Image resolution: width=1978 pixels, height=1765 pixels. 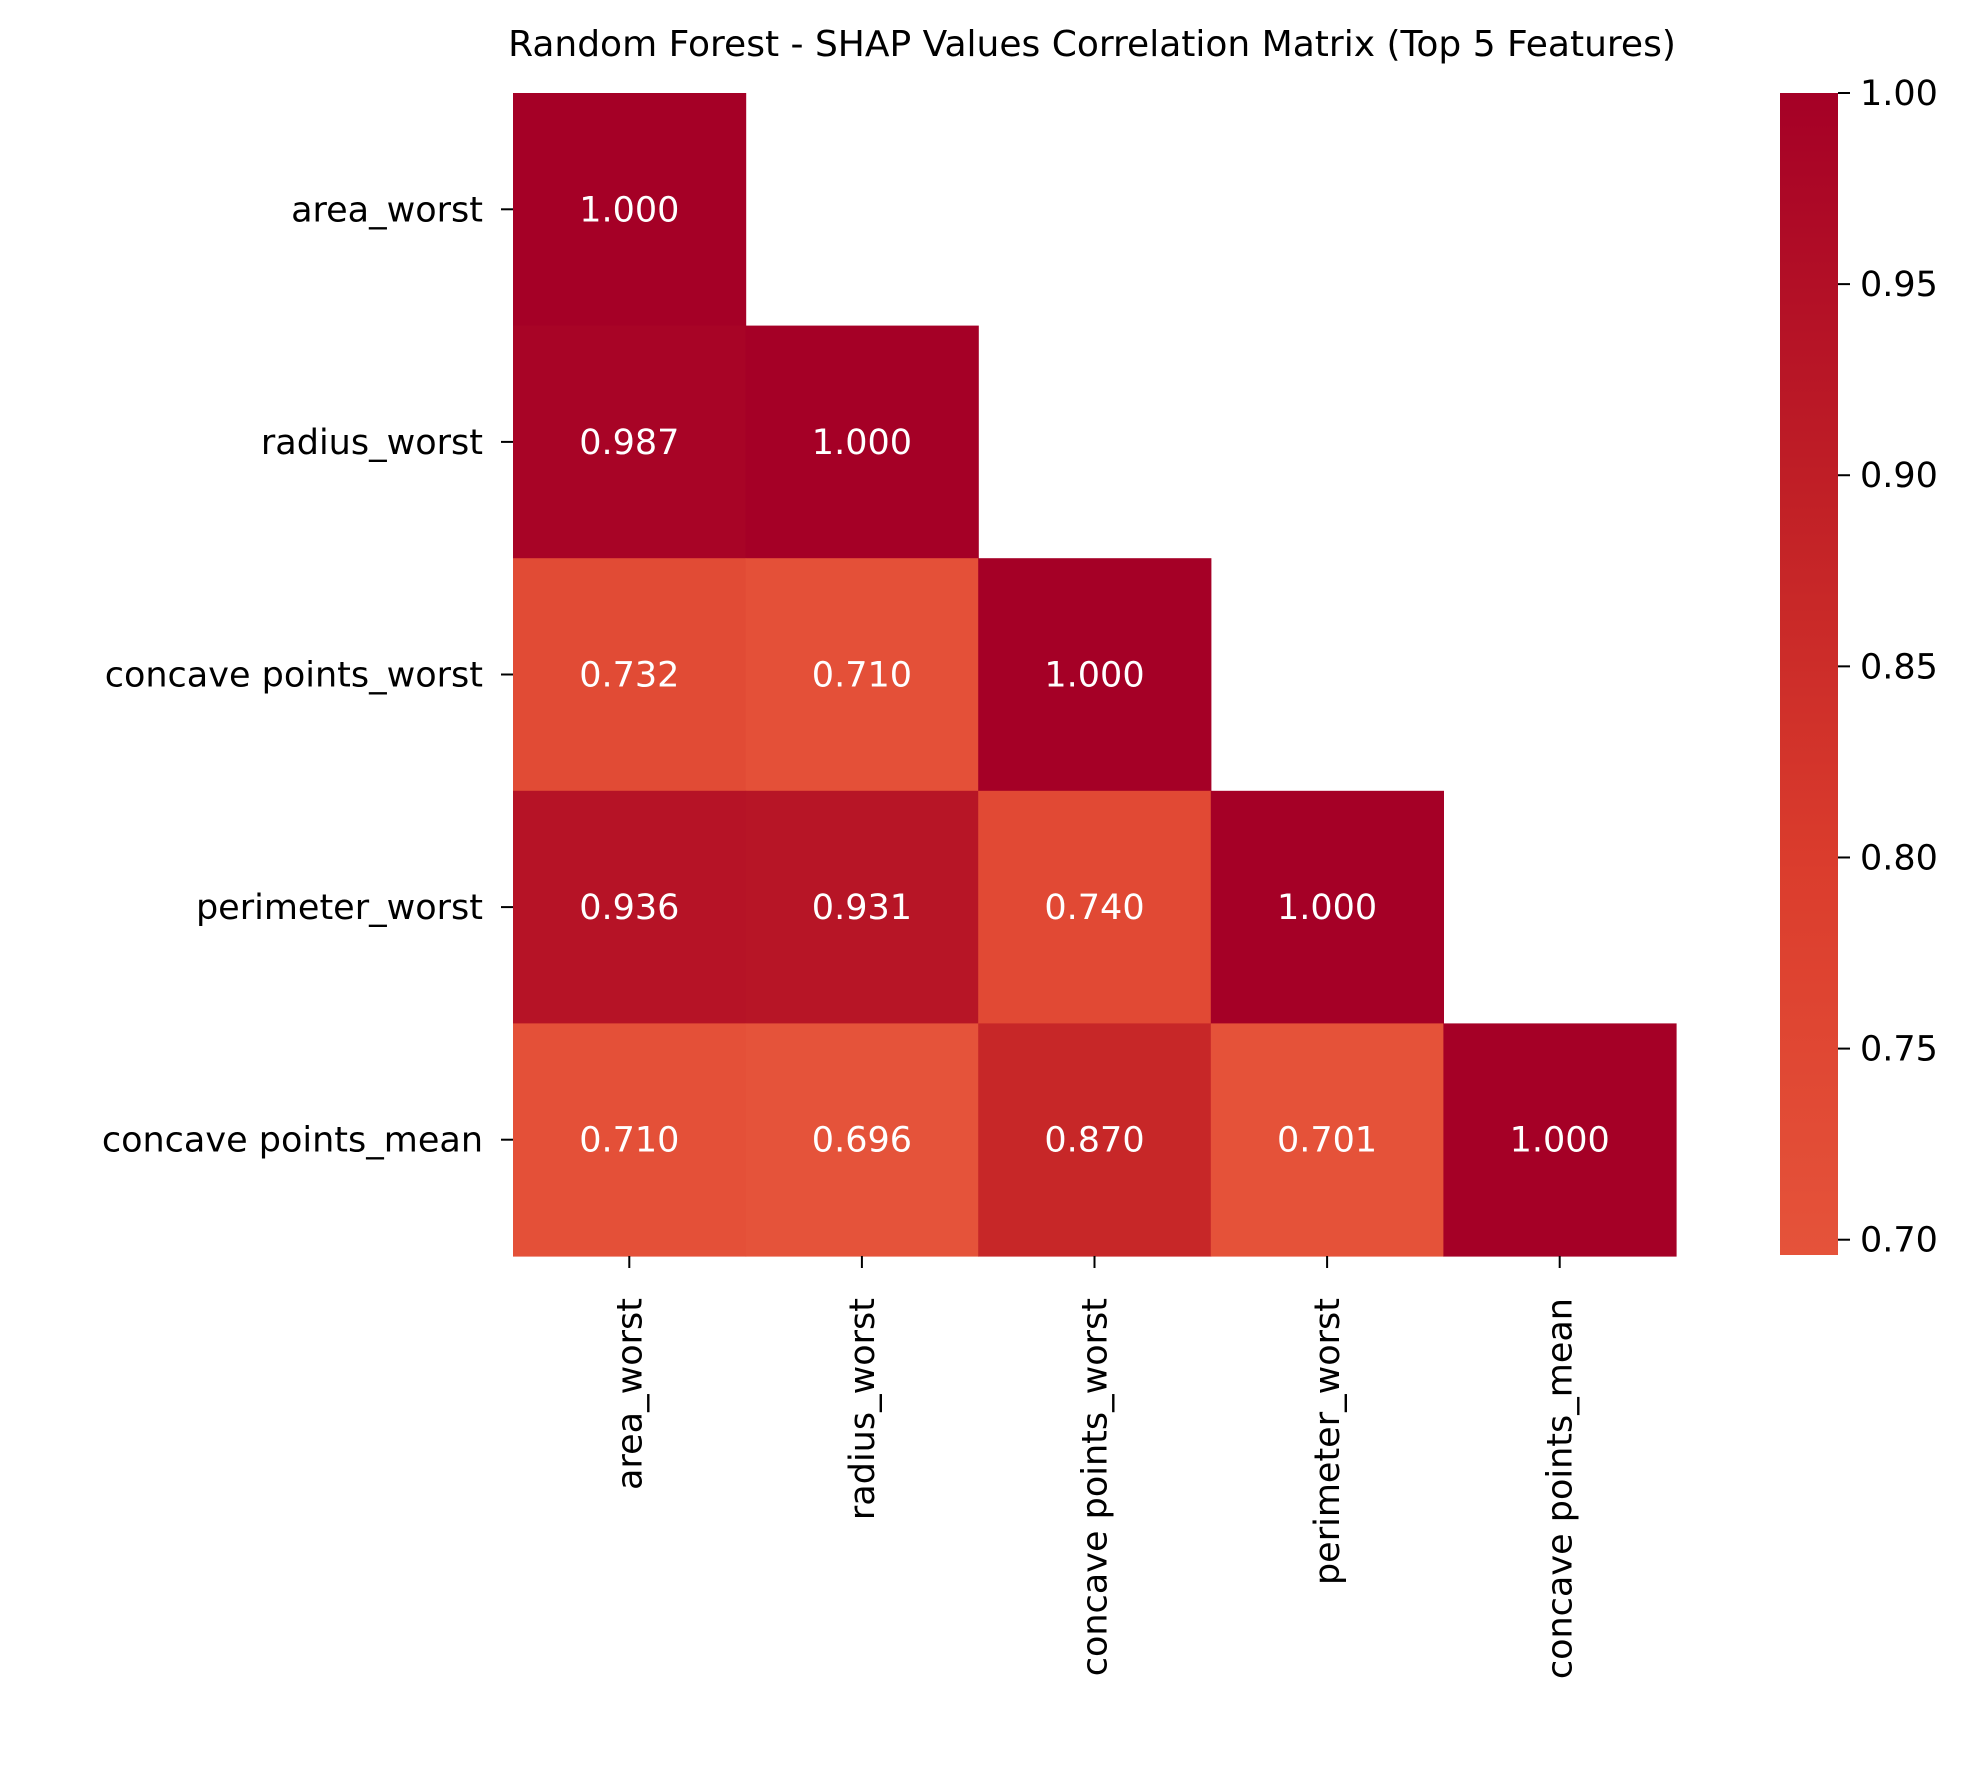 What do you see at coordinates (1899, 858) in the screenshot?
I see `colorbar-tick-label-2: 0.80` at bounding box center [1899, 858].